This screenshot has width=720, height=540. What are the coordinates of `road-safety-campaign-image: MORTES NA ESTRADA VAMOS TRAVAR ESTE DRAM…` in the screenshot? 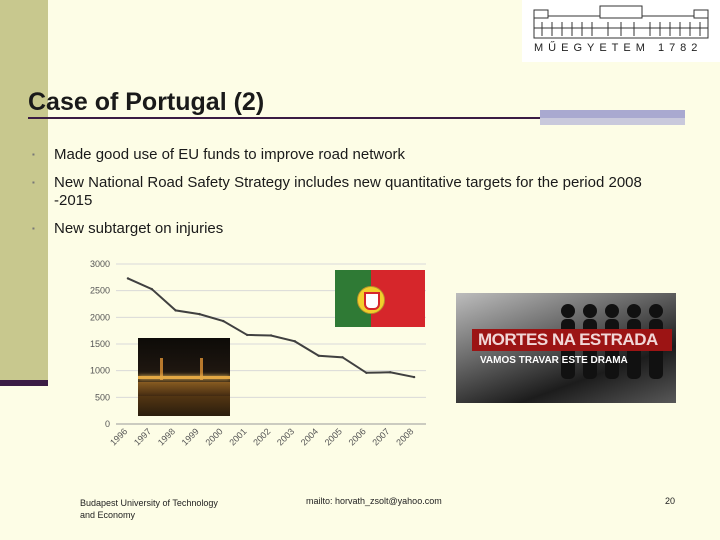 It's located at (566, 348).